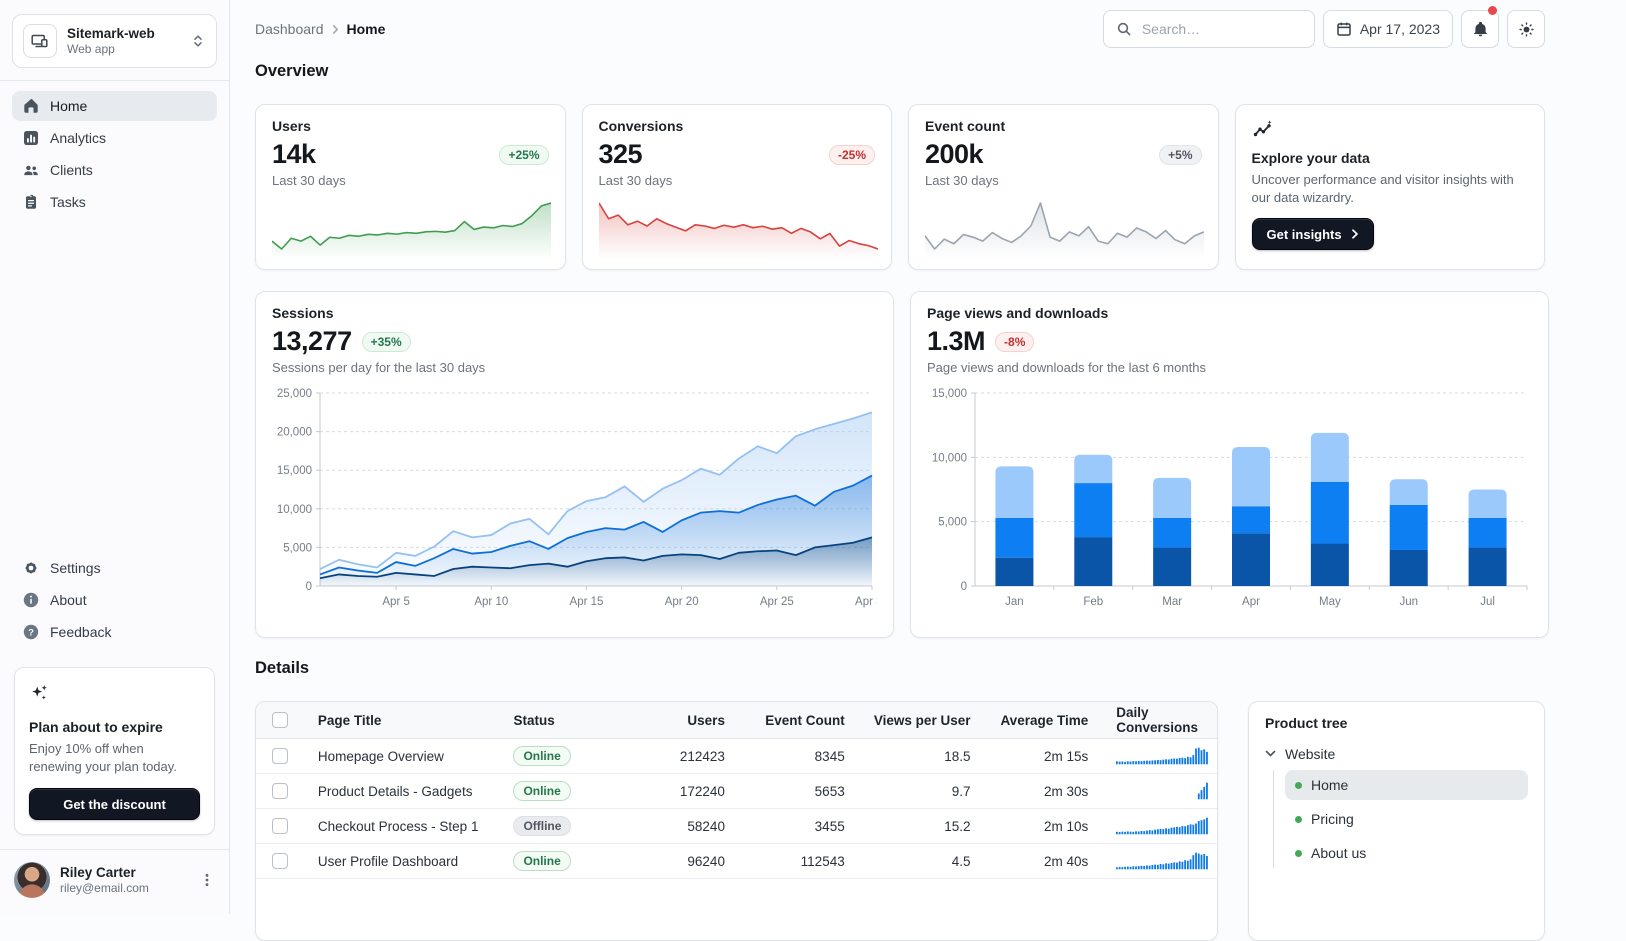 The image size is (1626, 941). I want to click on theme-toggle-button, so click(1526, 29).